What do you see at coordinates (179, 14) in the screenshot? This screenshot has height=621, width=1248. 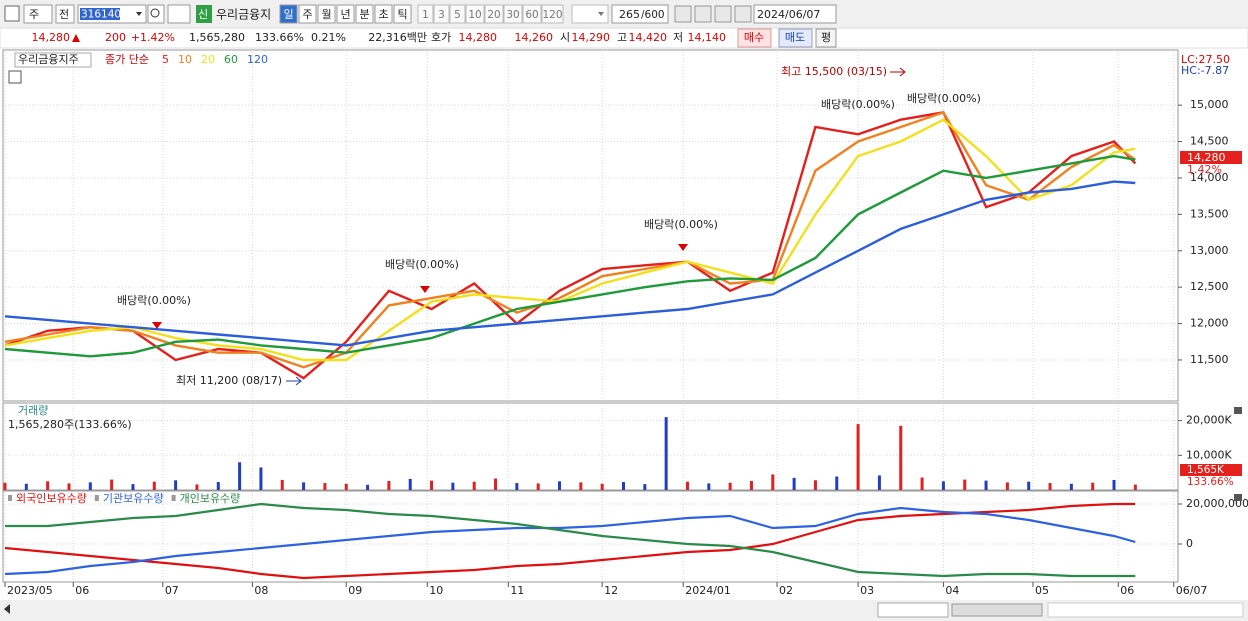 I see `sound-button` at bounding box center [179, 14].